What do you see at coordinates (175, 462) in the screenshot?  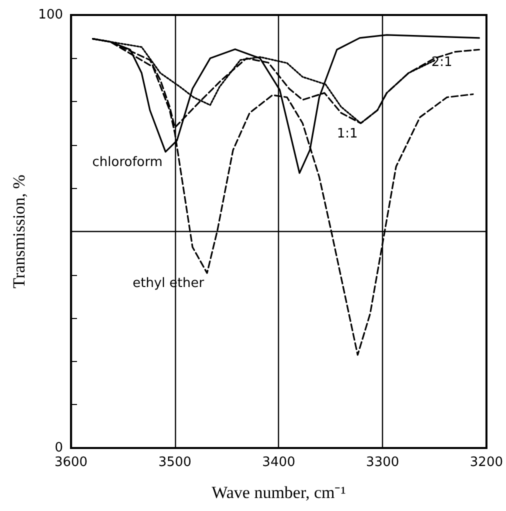 I see `x-tick-label: 3500` at bounding box center [175, 462].